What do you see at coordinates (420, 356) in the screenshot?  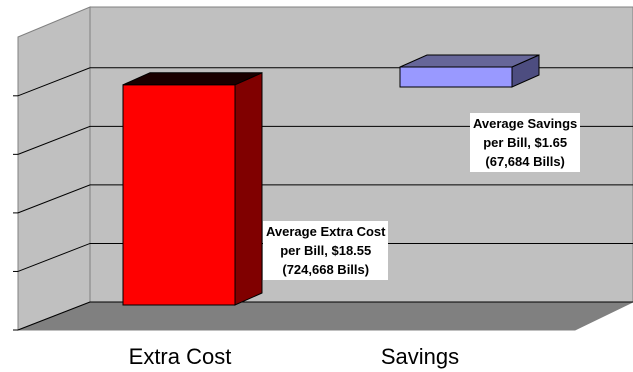 I see `category-label-savings: Savings` at bounding box center [420, 356].